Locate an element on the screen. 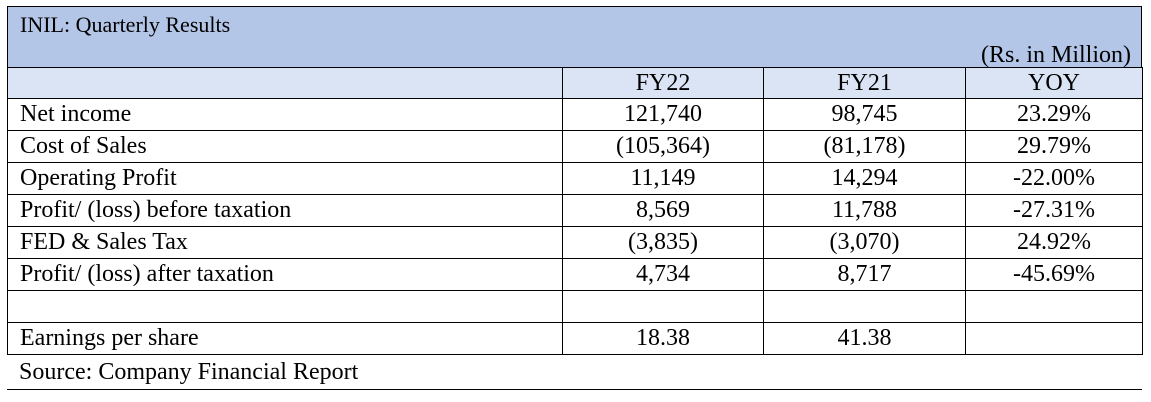 Image resolution: width=1151 pixels, height=402 pixels. cell-fy22: 8,569 is located at coordinates (663, 210).